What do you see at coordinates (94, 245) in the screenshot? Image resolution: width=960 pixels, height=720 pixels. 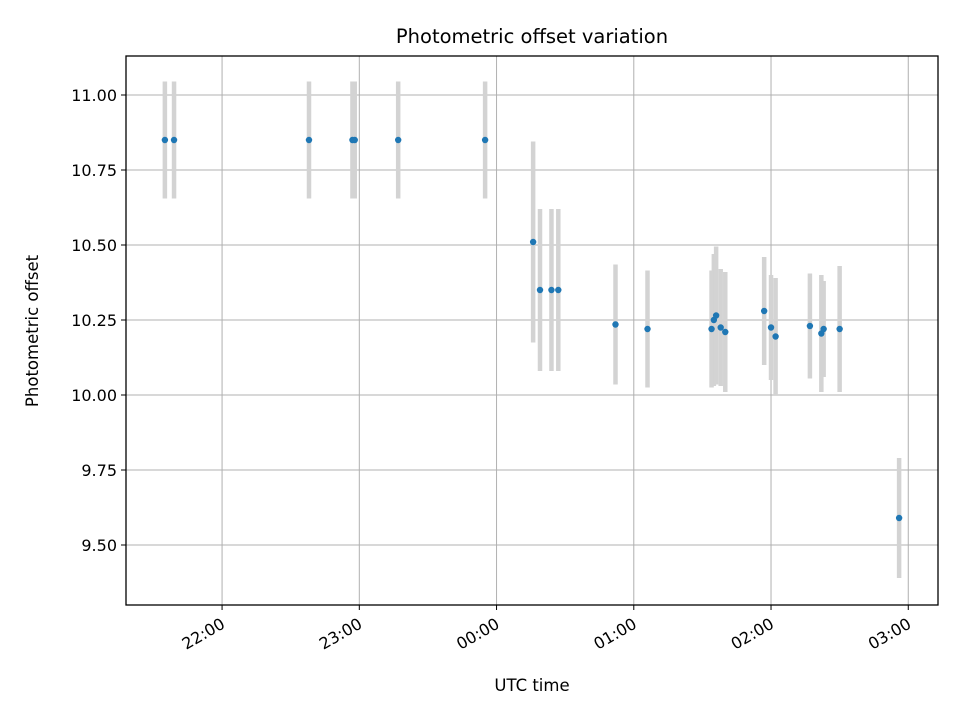 I see `y-tick-label: 10.50` at bounding box center [94, 245].